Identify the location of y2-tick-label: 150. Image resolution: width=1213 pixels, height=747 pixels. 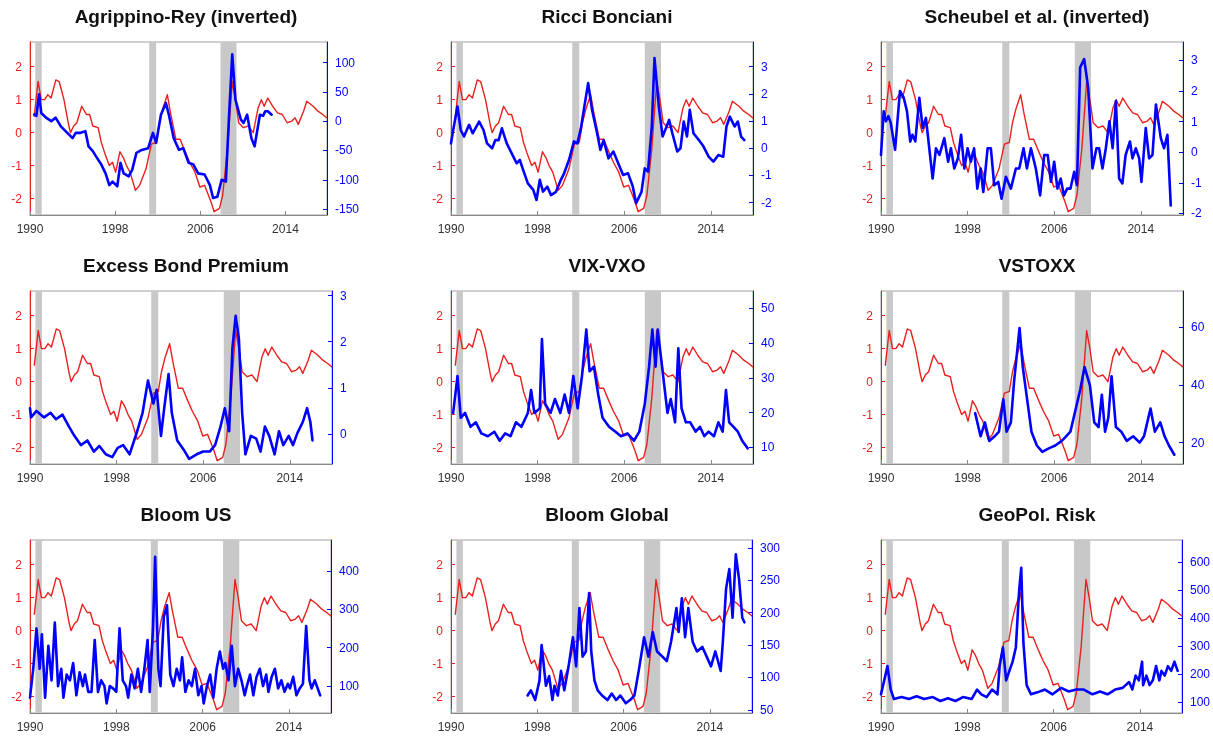
(770, 644).